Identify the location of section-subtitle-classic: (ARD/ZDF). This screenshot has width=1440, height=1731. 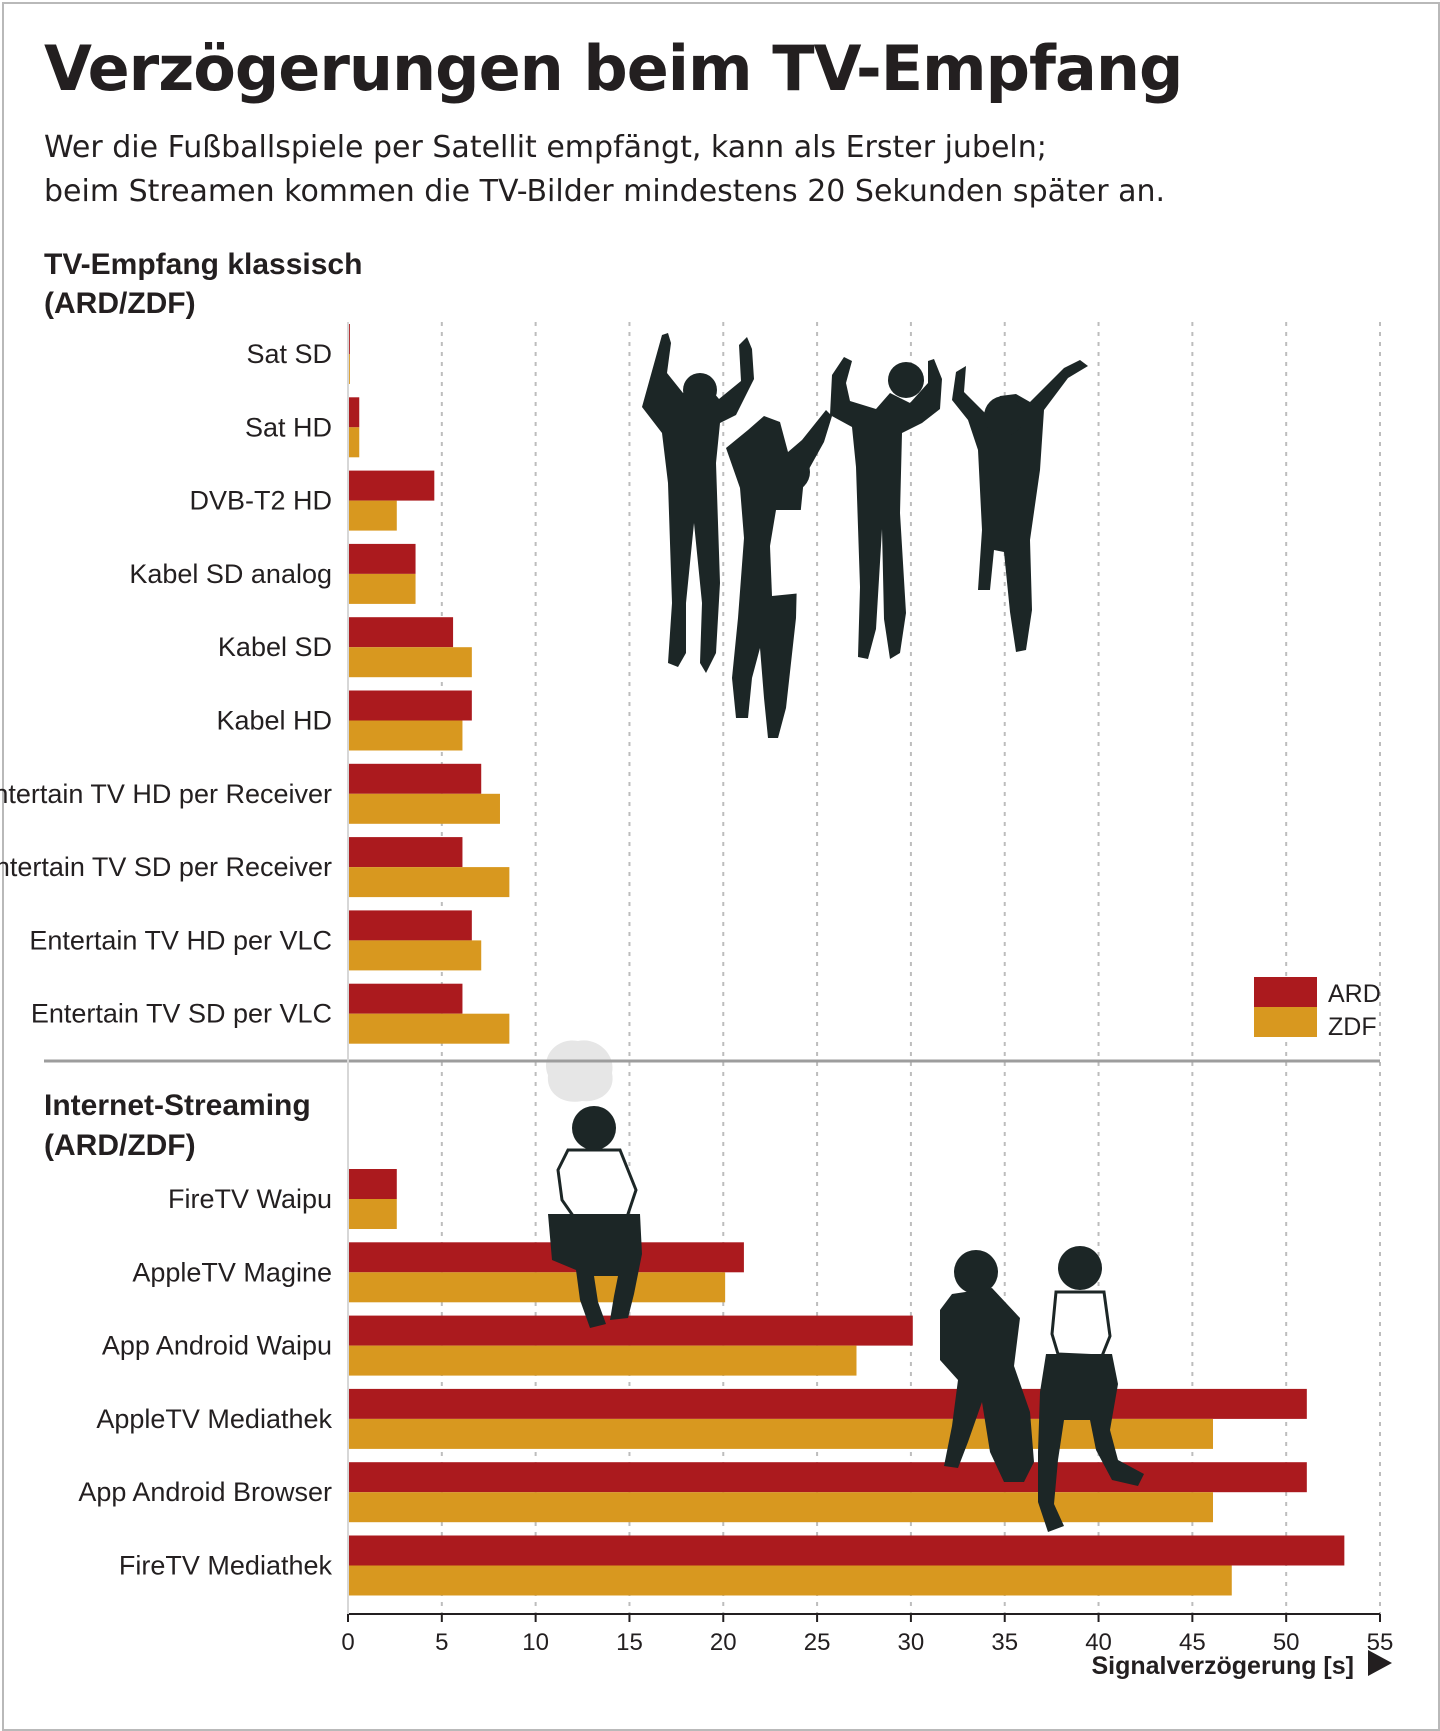
(120, 303).